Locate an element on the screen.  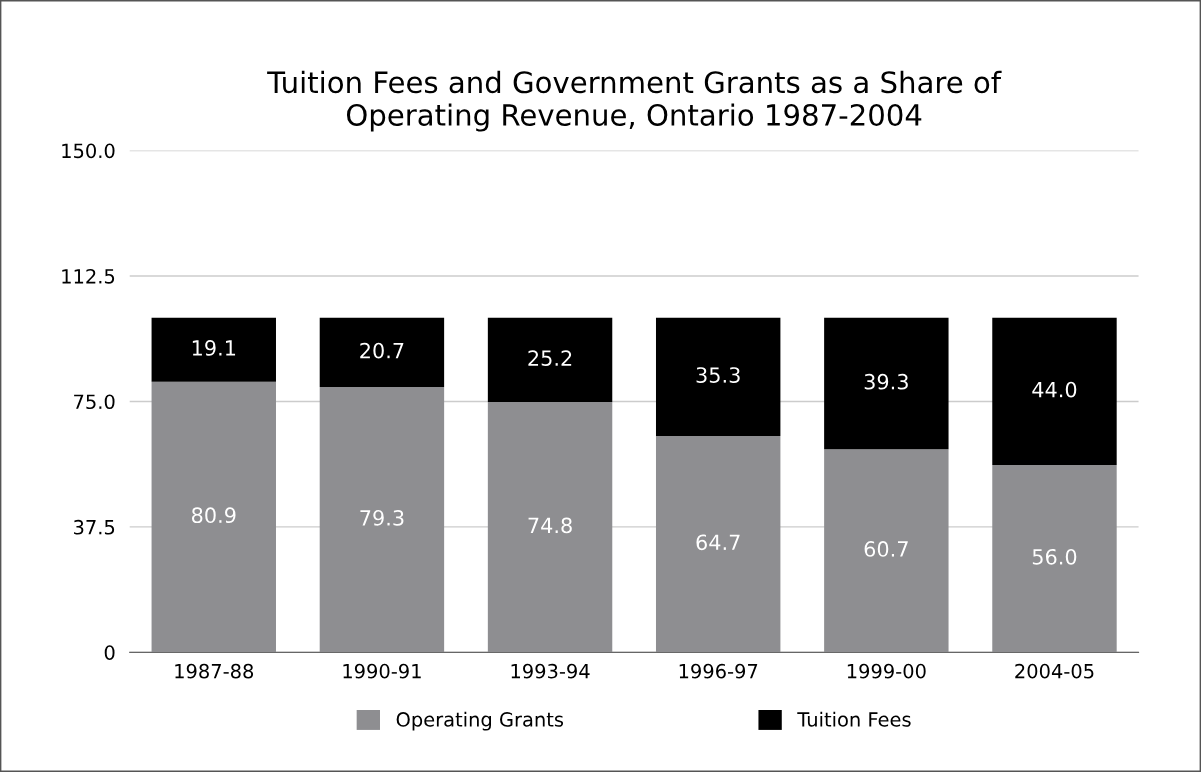
data-label: 64.7 is located at coordinates (718, 542).